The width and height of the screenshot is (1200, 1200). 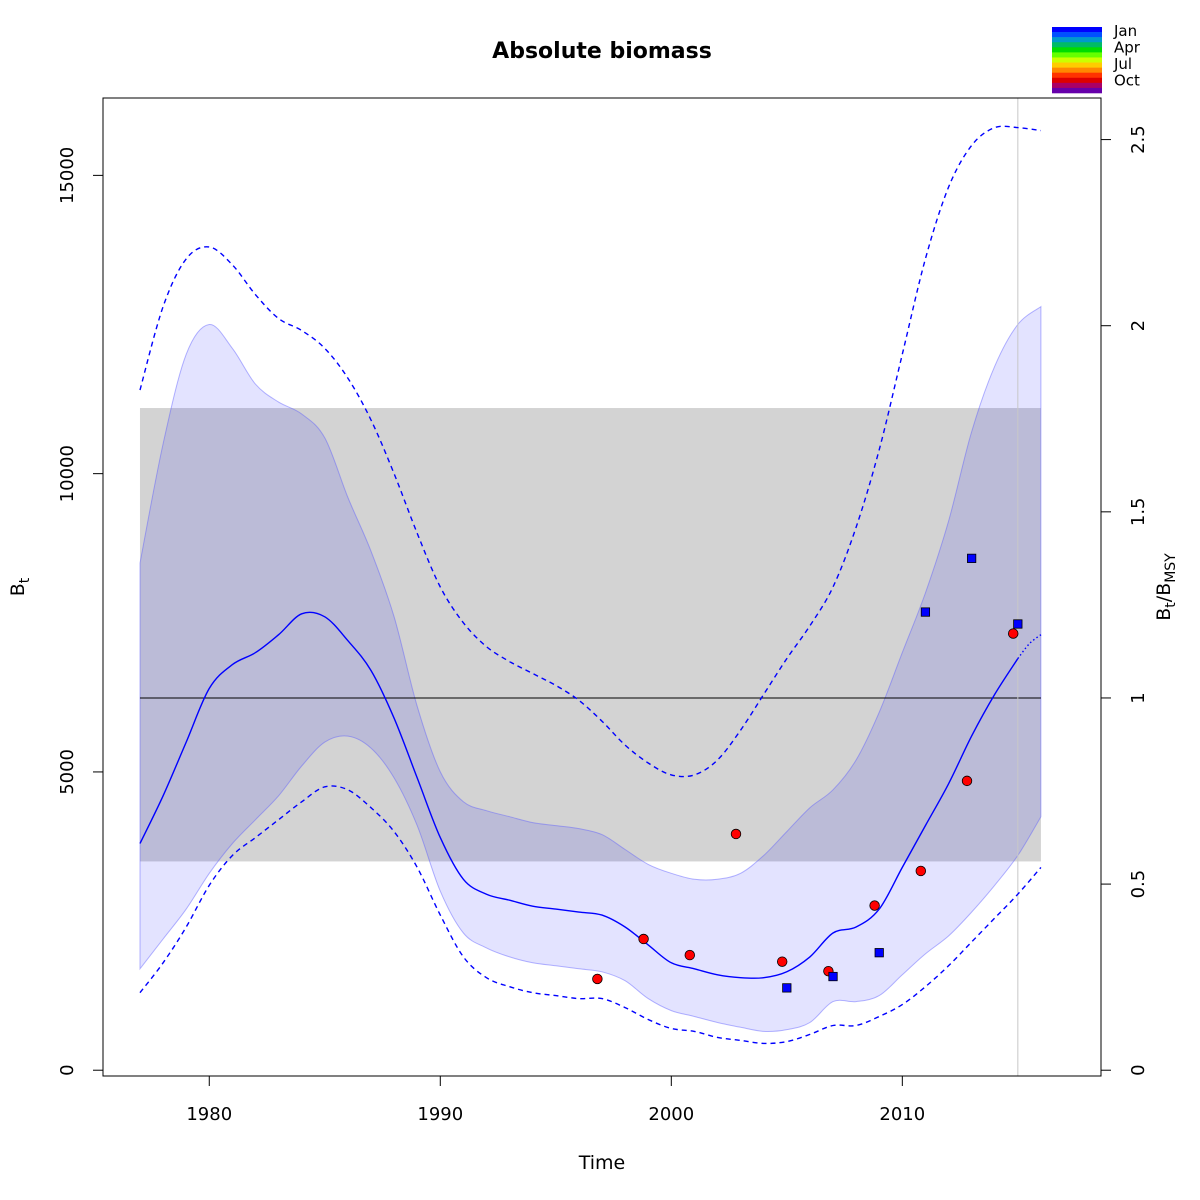 I want to click on y2-tick-label: 1.5, so click(x=1138, y=511).